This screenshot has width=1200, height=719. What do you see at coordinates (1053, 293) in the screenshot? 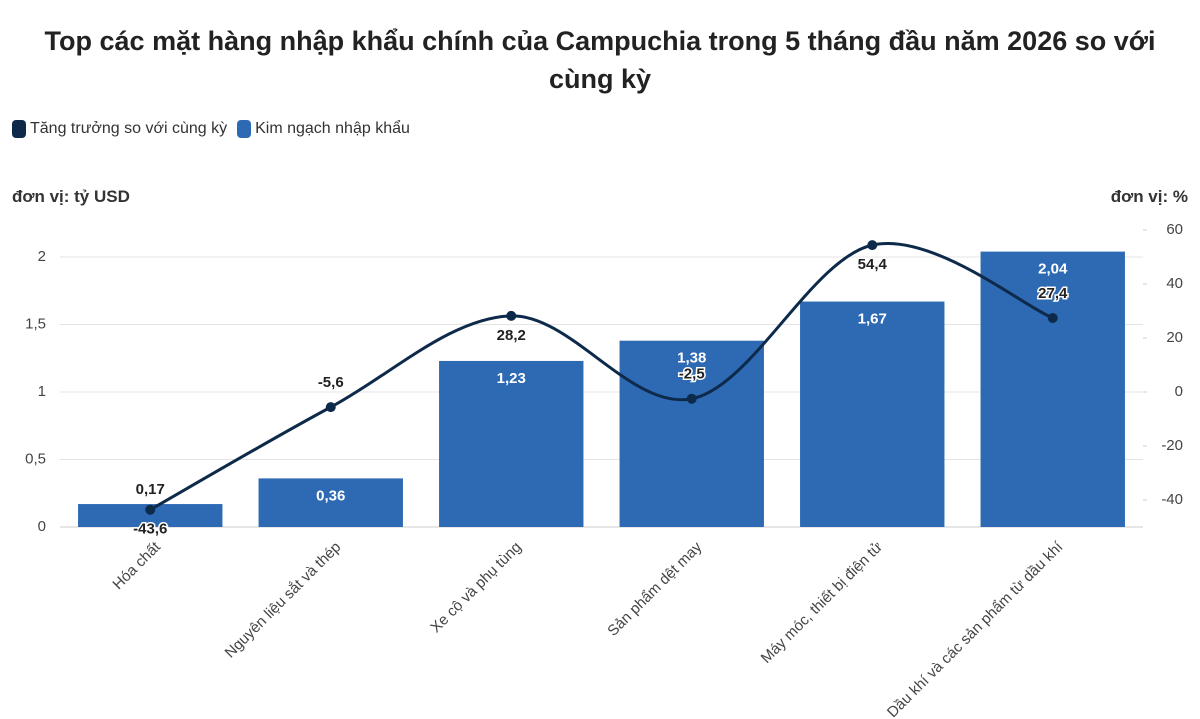
I see `line-value-label: 27,4` at bounding box center [1053, 293].